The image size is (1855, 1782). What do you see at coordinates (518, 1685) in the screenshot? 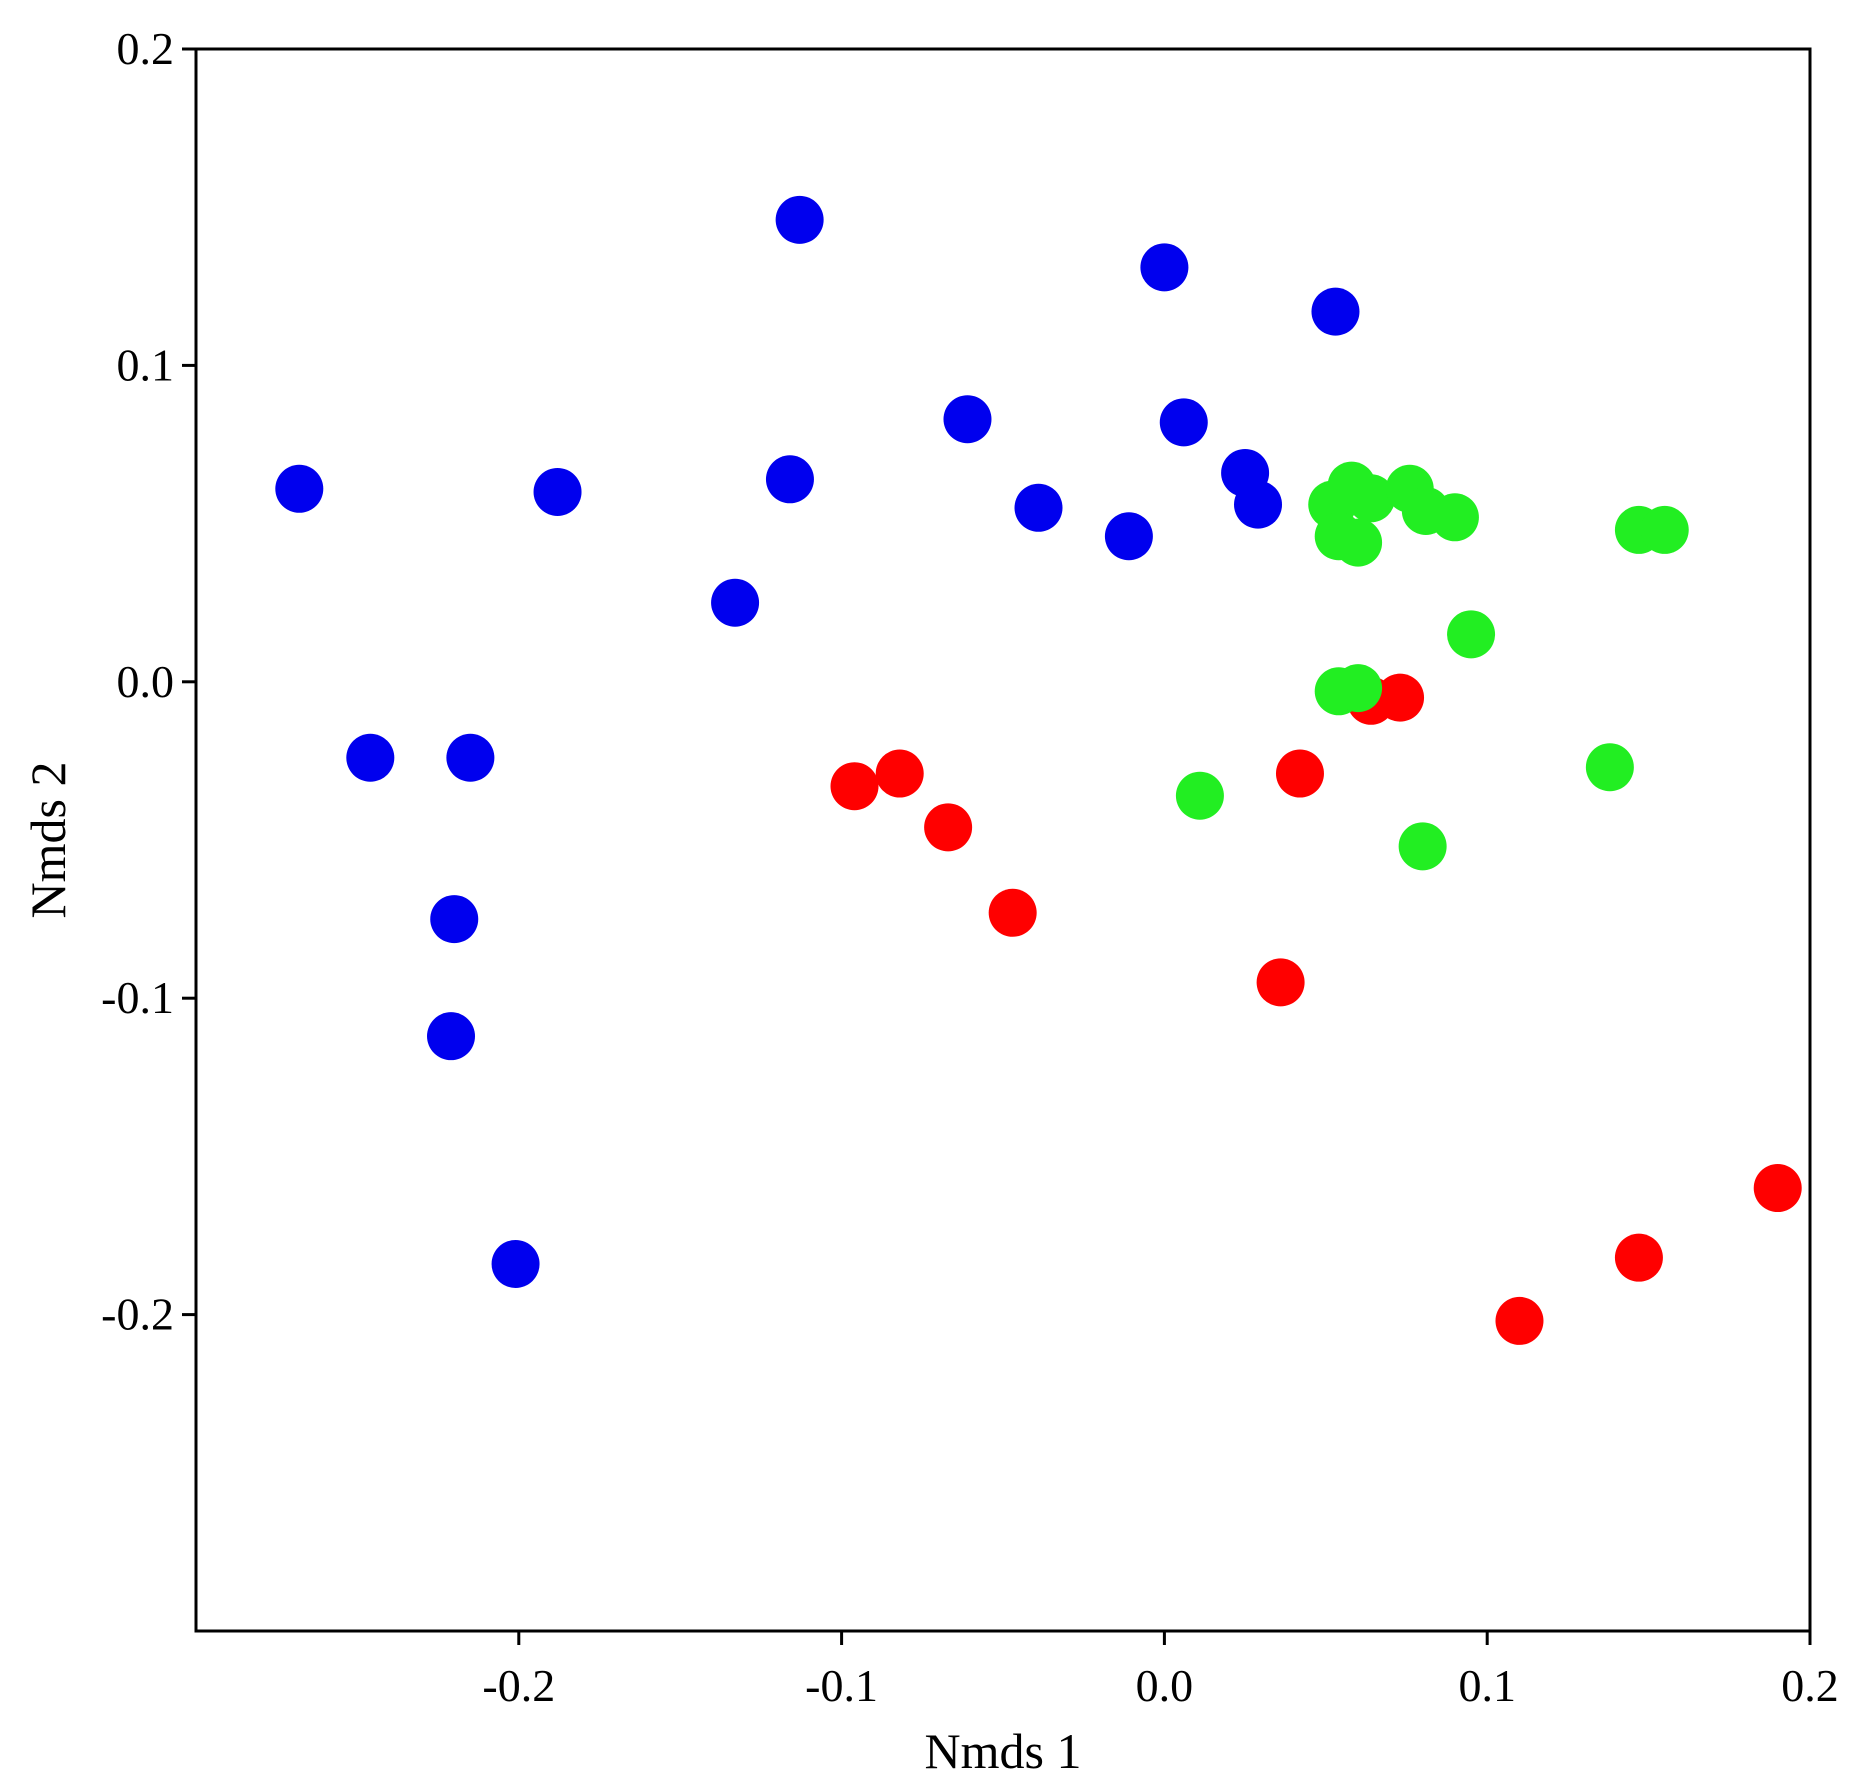
I see `x-tick-label: -0.2` at bounding box center [518, 1685].